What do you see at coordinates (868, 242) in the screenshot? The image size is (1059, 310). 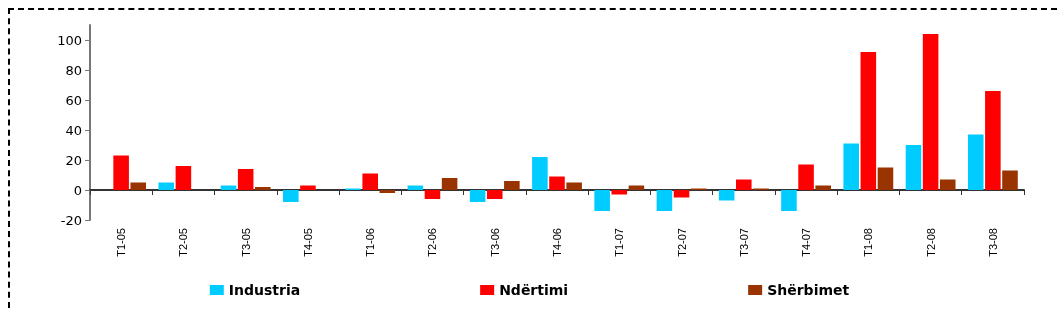 I see `x-tick-label: T1-08` at bounding box center [868, 242].